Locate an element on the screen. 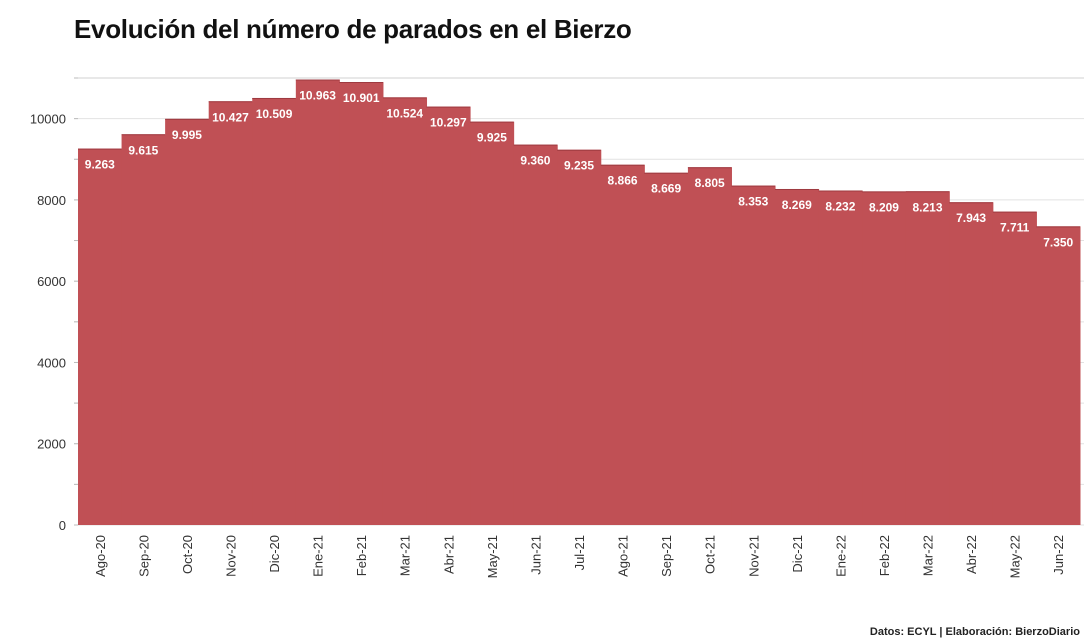  data-label: 10.427 is located at coordinates (230, 117).